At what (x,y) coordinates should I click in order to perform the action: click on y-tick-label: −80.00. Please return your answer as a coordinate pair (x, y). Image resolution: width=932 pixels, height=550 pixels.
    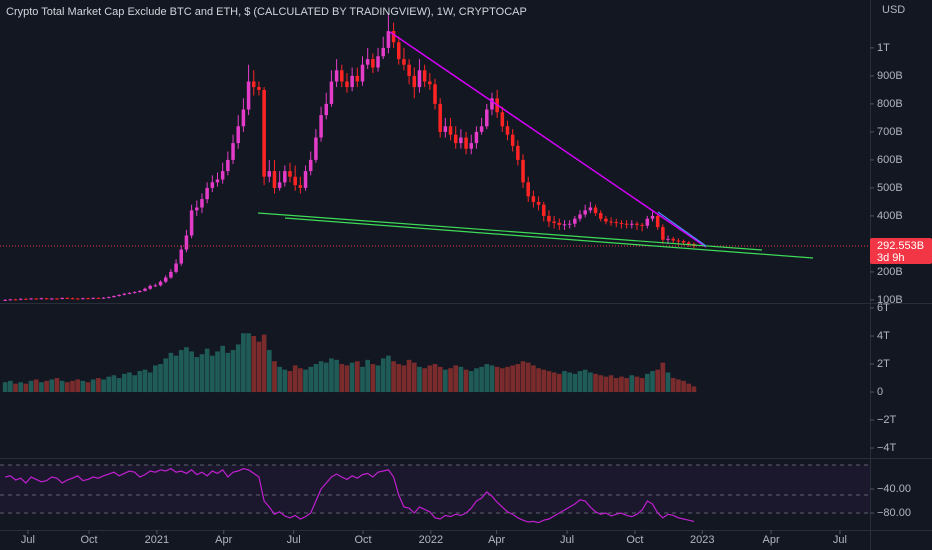
    Looking at the image, I should click on (894, 513).